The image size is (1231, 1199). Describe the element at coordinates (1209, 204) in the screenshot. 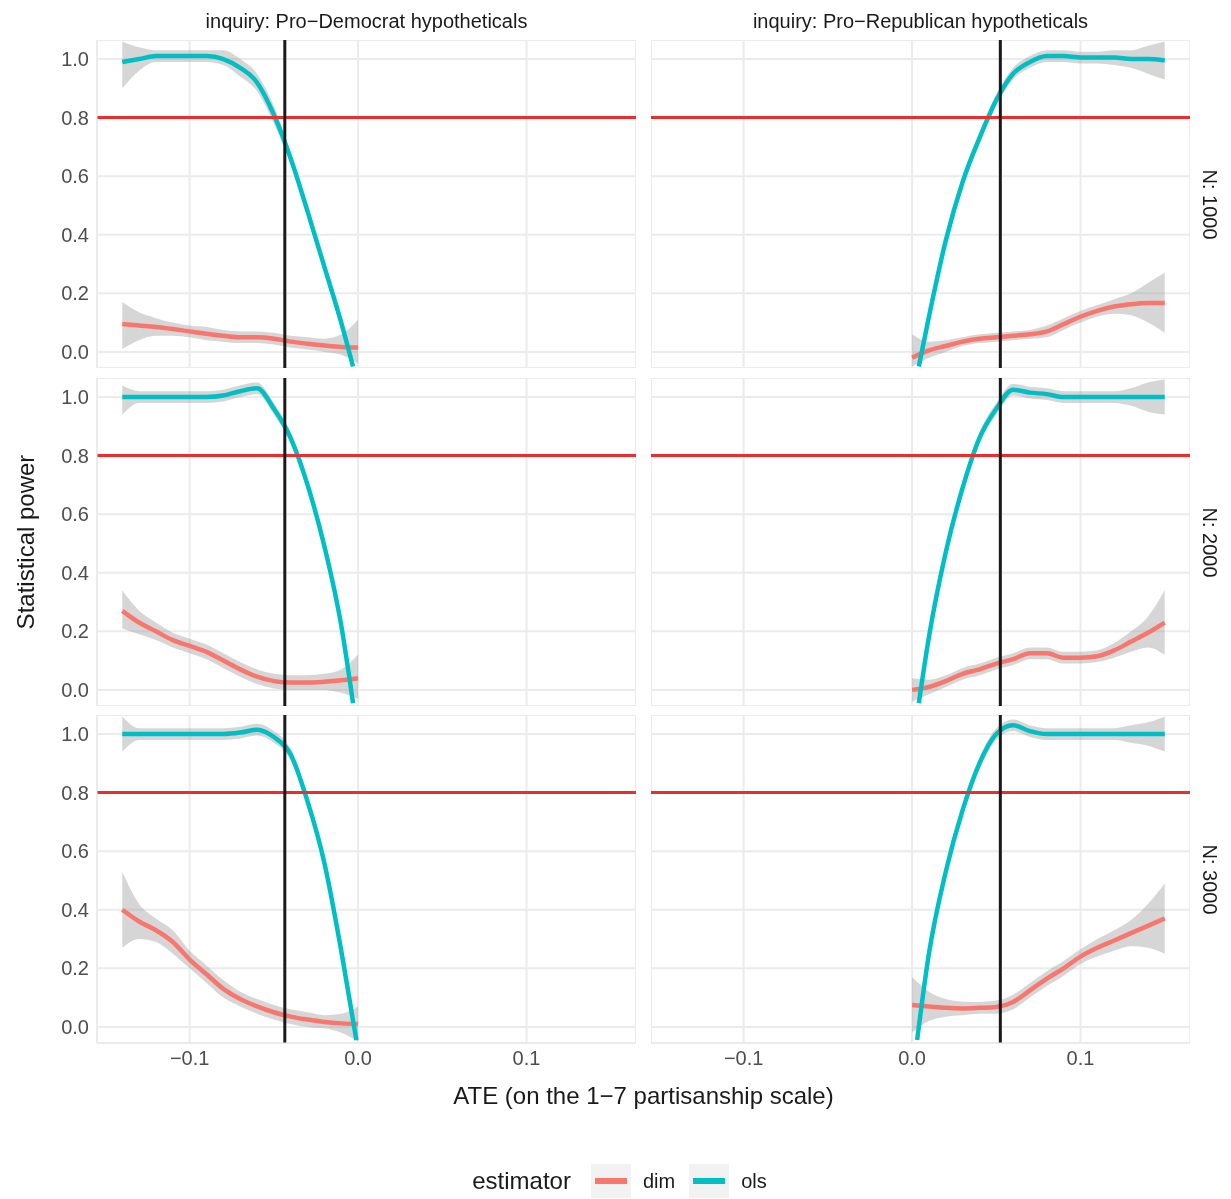

I see `y2-axis-title: N: 1000` at that location.